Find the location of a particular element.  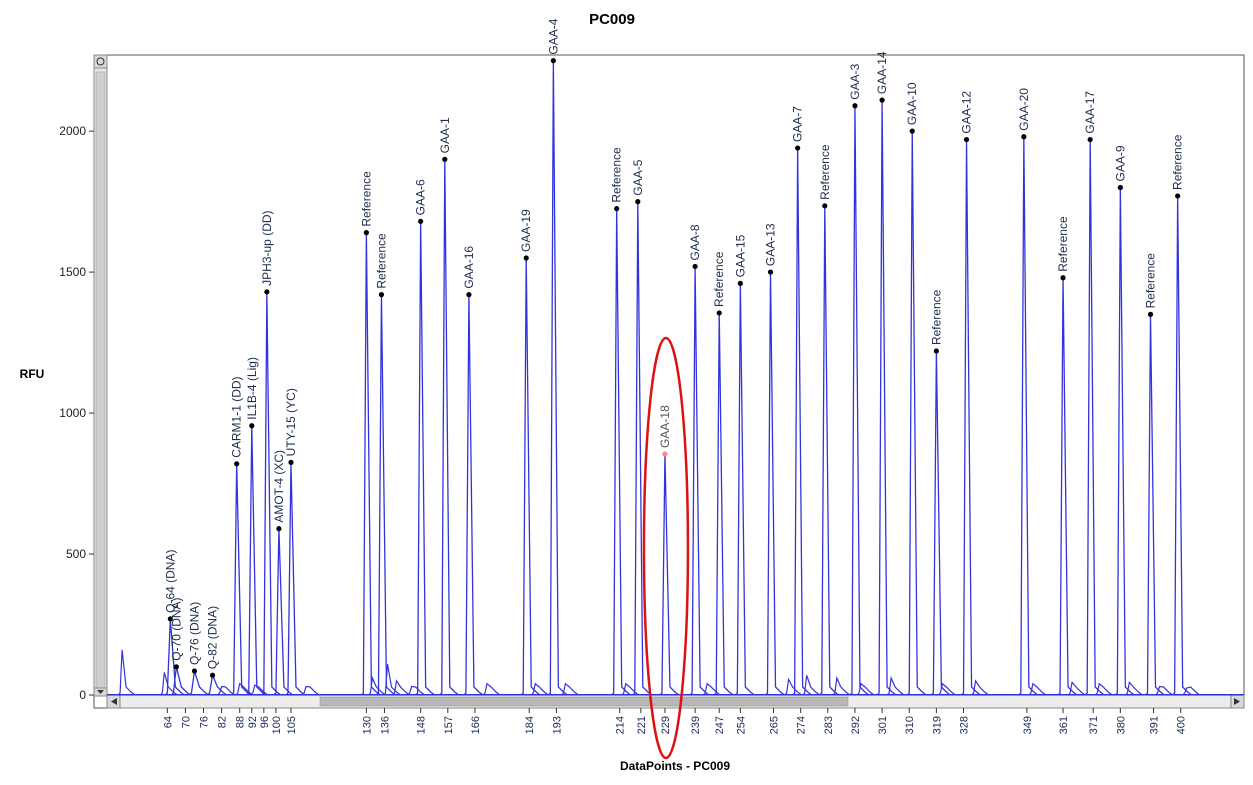

x-tick-label: 328 is located at coordinates (965, 725).